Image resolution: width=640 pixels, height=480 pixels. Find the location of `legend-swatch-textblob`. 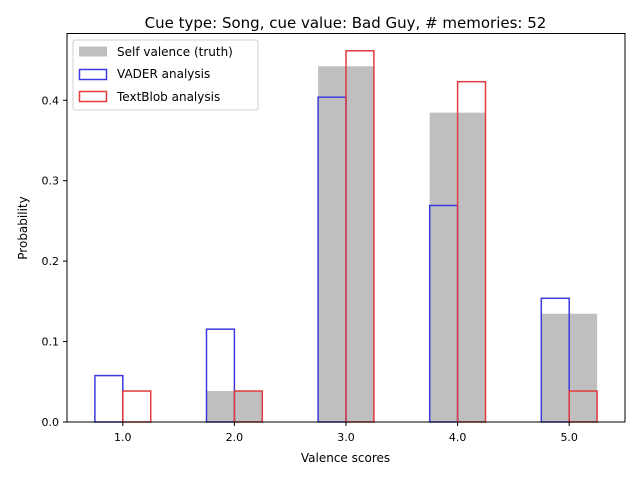

legend-swatch-textblob is located at coordinates (93, 96).